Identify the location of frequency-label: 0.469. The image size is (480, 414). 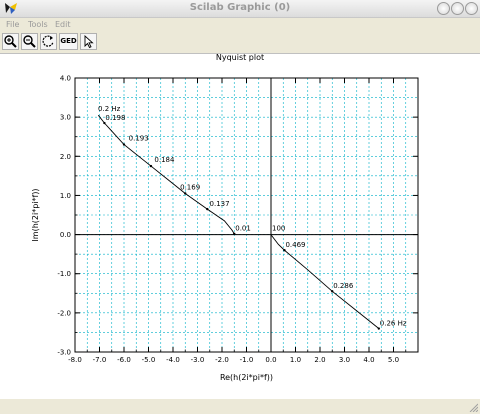
(295, 245).